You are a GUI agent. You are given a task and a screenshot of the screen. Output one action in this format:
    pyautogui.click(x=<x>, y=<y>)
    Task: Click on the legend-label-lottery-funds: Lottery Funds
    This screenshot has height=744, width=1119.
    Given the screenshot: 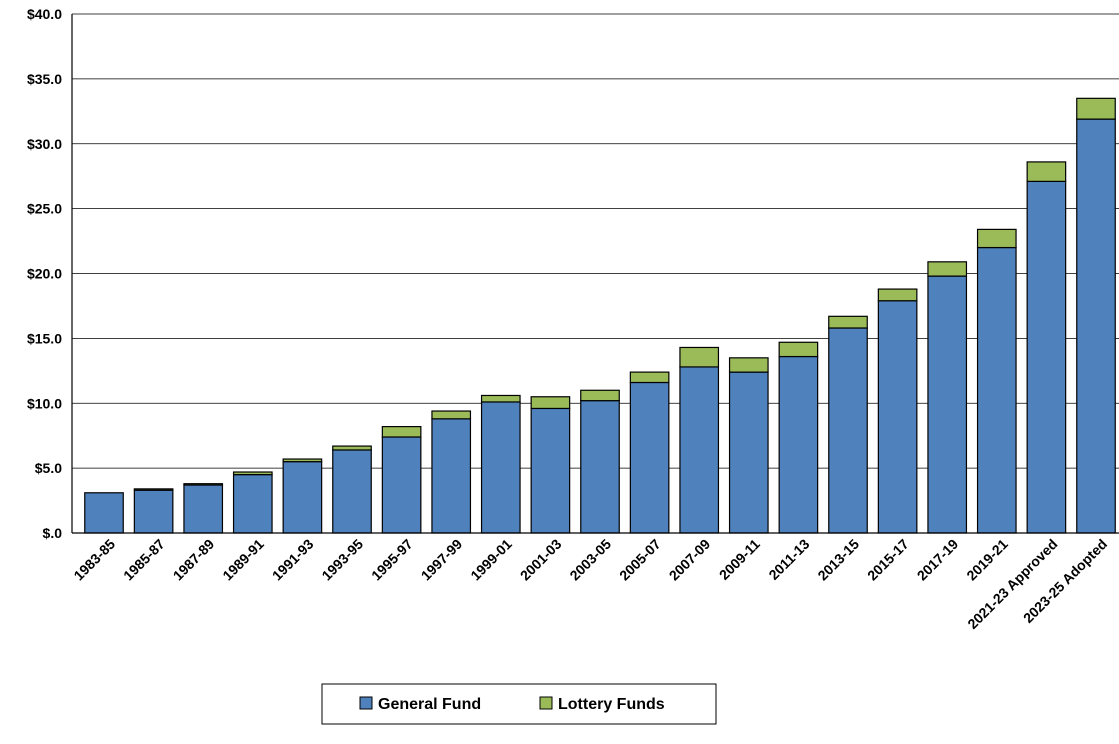 What is the action you would take?
    pyautogui.click(x=611, y=704)
    